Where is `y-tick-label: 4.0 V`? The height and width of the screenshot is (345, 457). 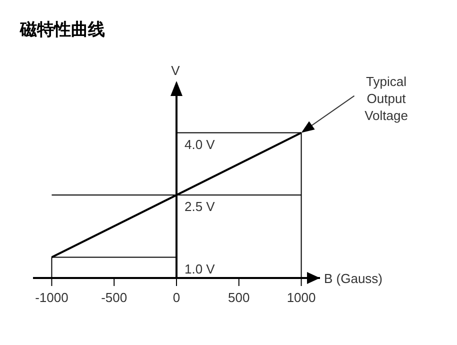 y-tick-label: 4.0 V is located at coordinates (200, 144).